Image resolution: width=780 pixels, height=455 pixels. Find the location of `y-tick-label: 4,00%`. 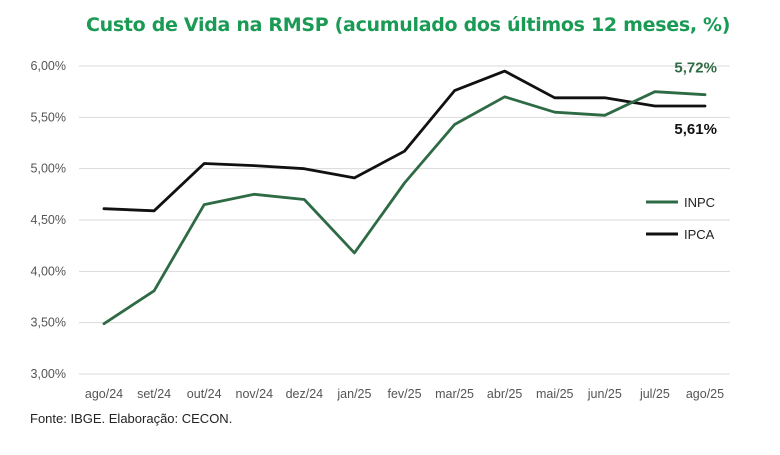

y-tick-label: 4,00% is located at coordinates (48, 271).